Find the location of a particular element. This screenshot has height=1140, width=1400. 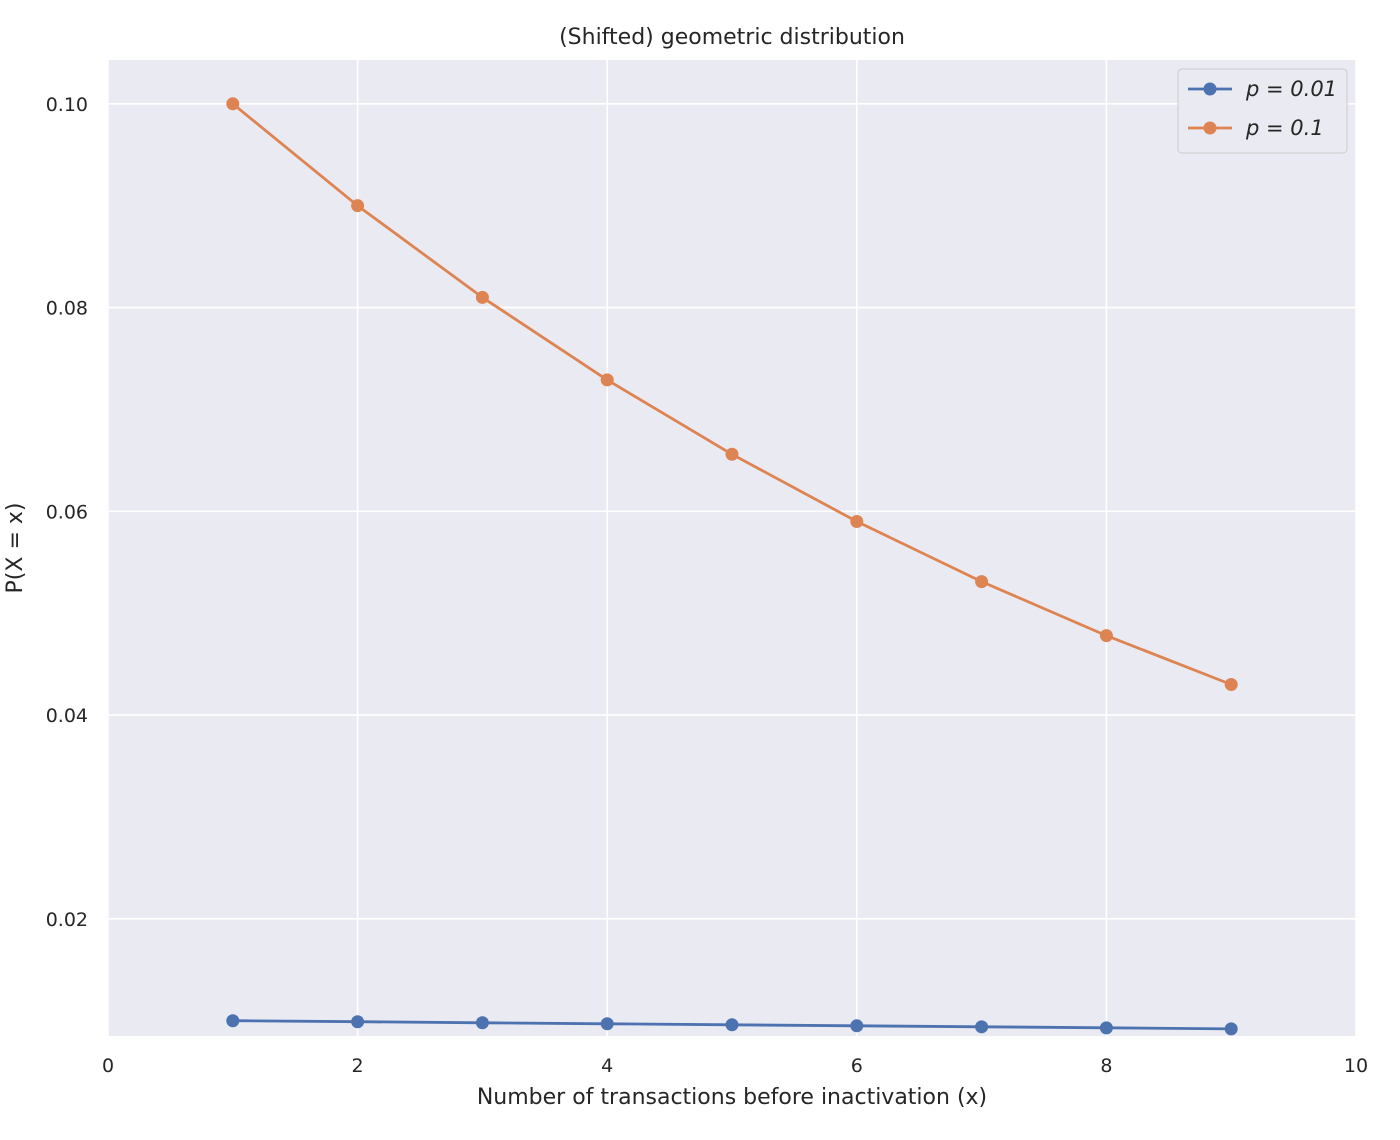

chart-title: (Shifted) geometric distribution is located at coordinates (732, 37).